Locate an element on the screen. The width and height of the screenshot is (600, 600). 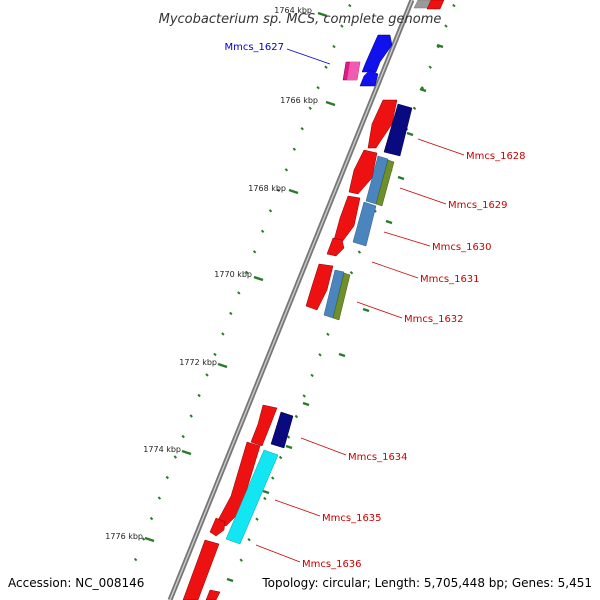
gene-callout-mmcs-1632: Mmcs_1632 is located at coordinates (410, 313).